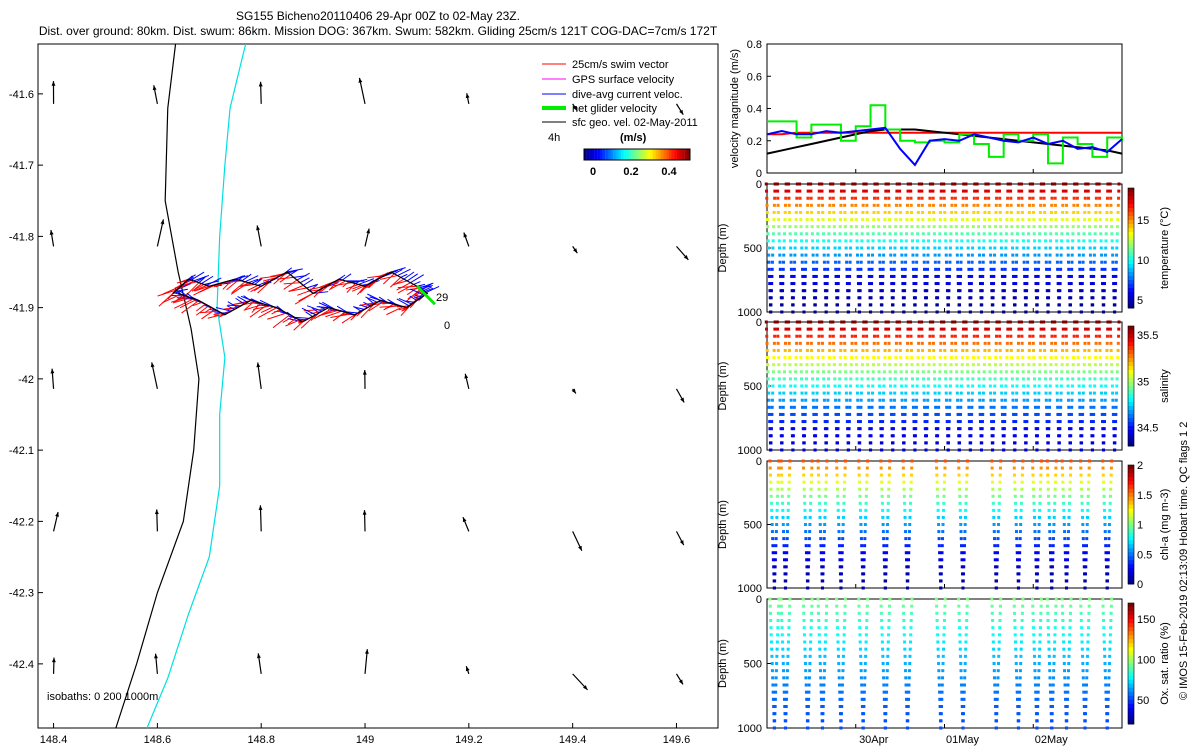  I want to click on surface-vector-head, so click(585, 687).